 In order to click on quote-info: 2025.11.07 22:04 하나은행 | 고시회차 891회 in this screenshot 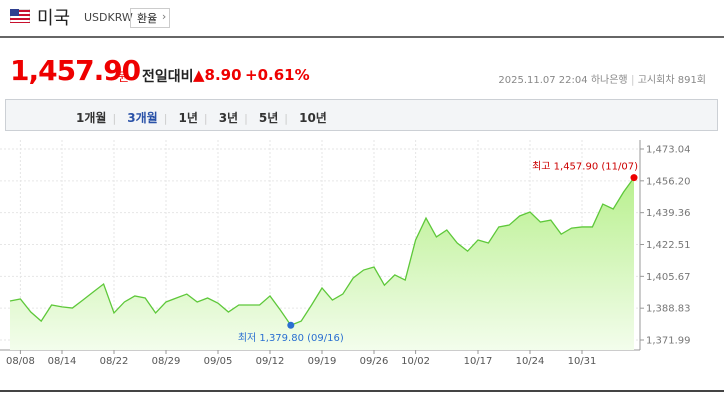, I will do `click(602, 79)`.